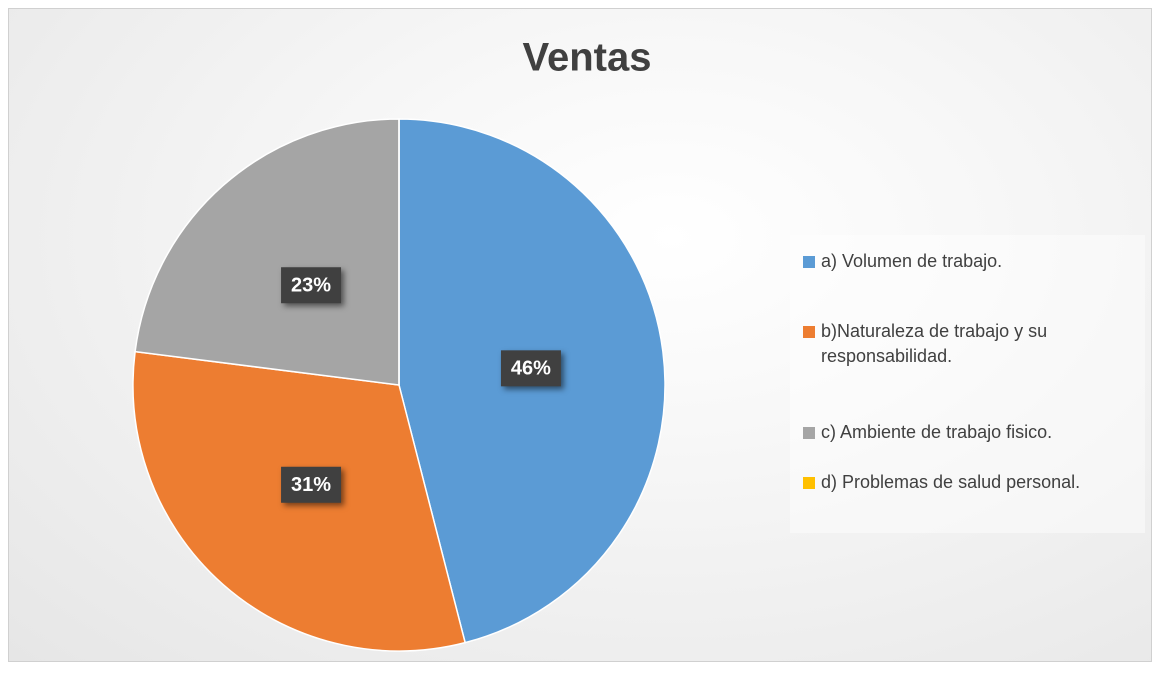 The height and width of the screenshot is (677, 1160). What do you see at coordinates (937, 432) in the screenshot?
I see `legend-label: c) Ambiente de trabajo fisico.` at bounding box center [937, 432].